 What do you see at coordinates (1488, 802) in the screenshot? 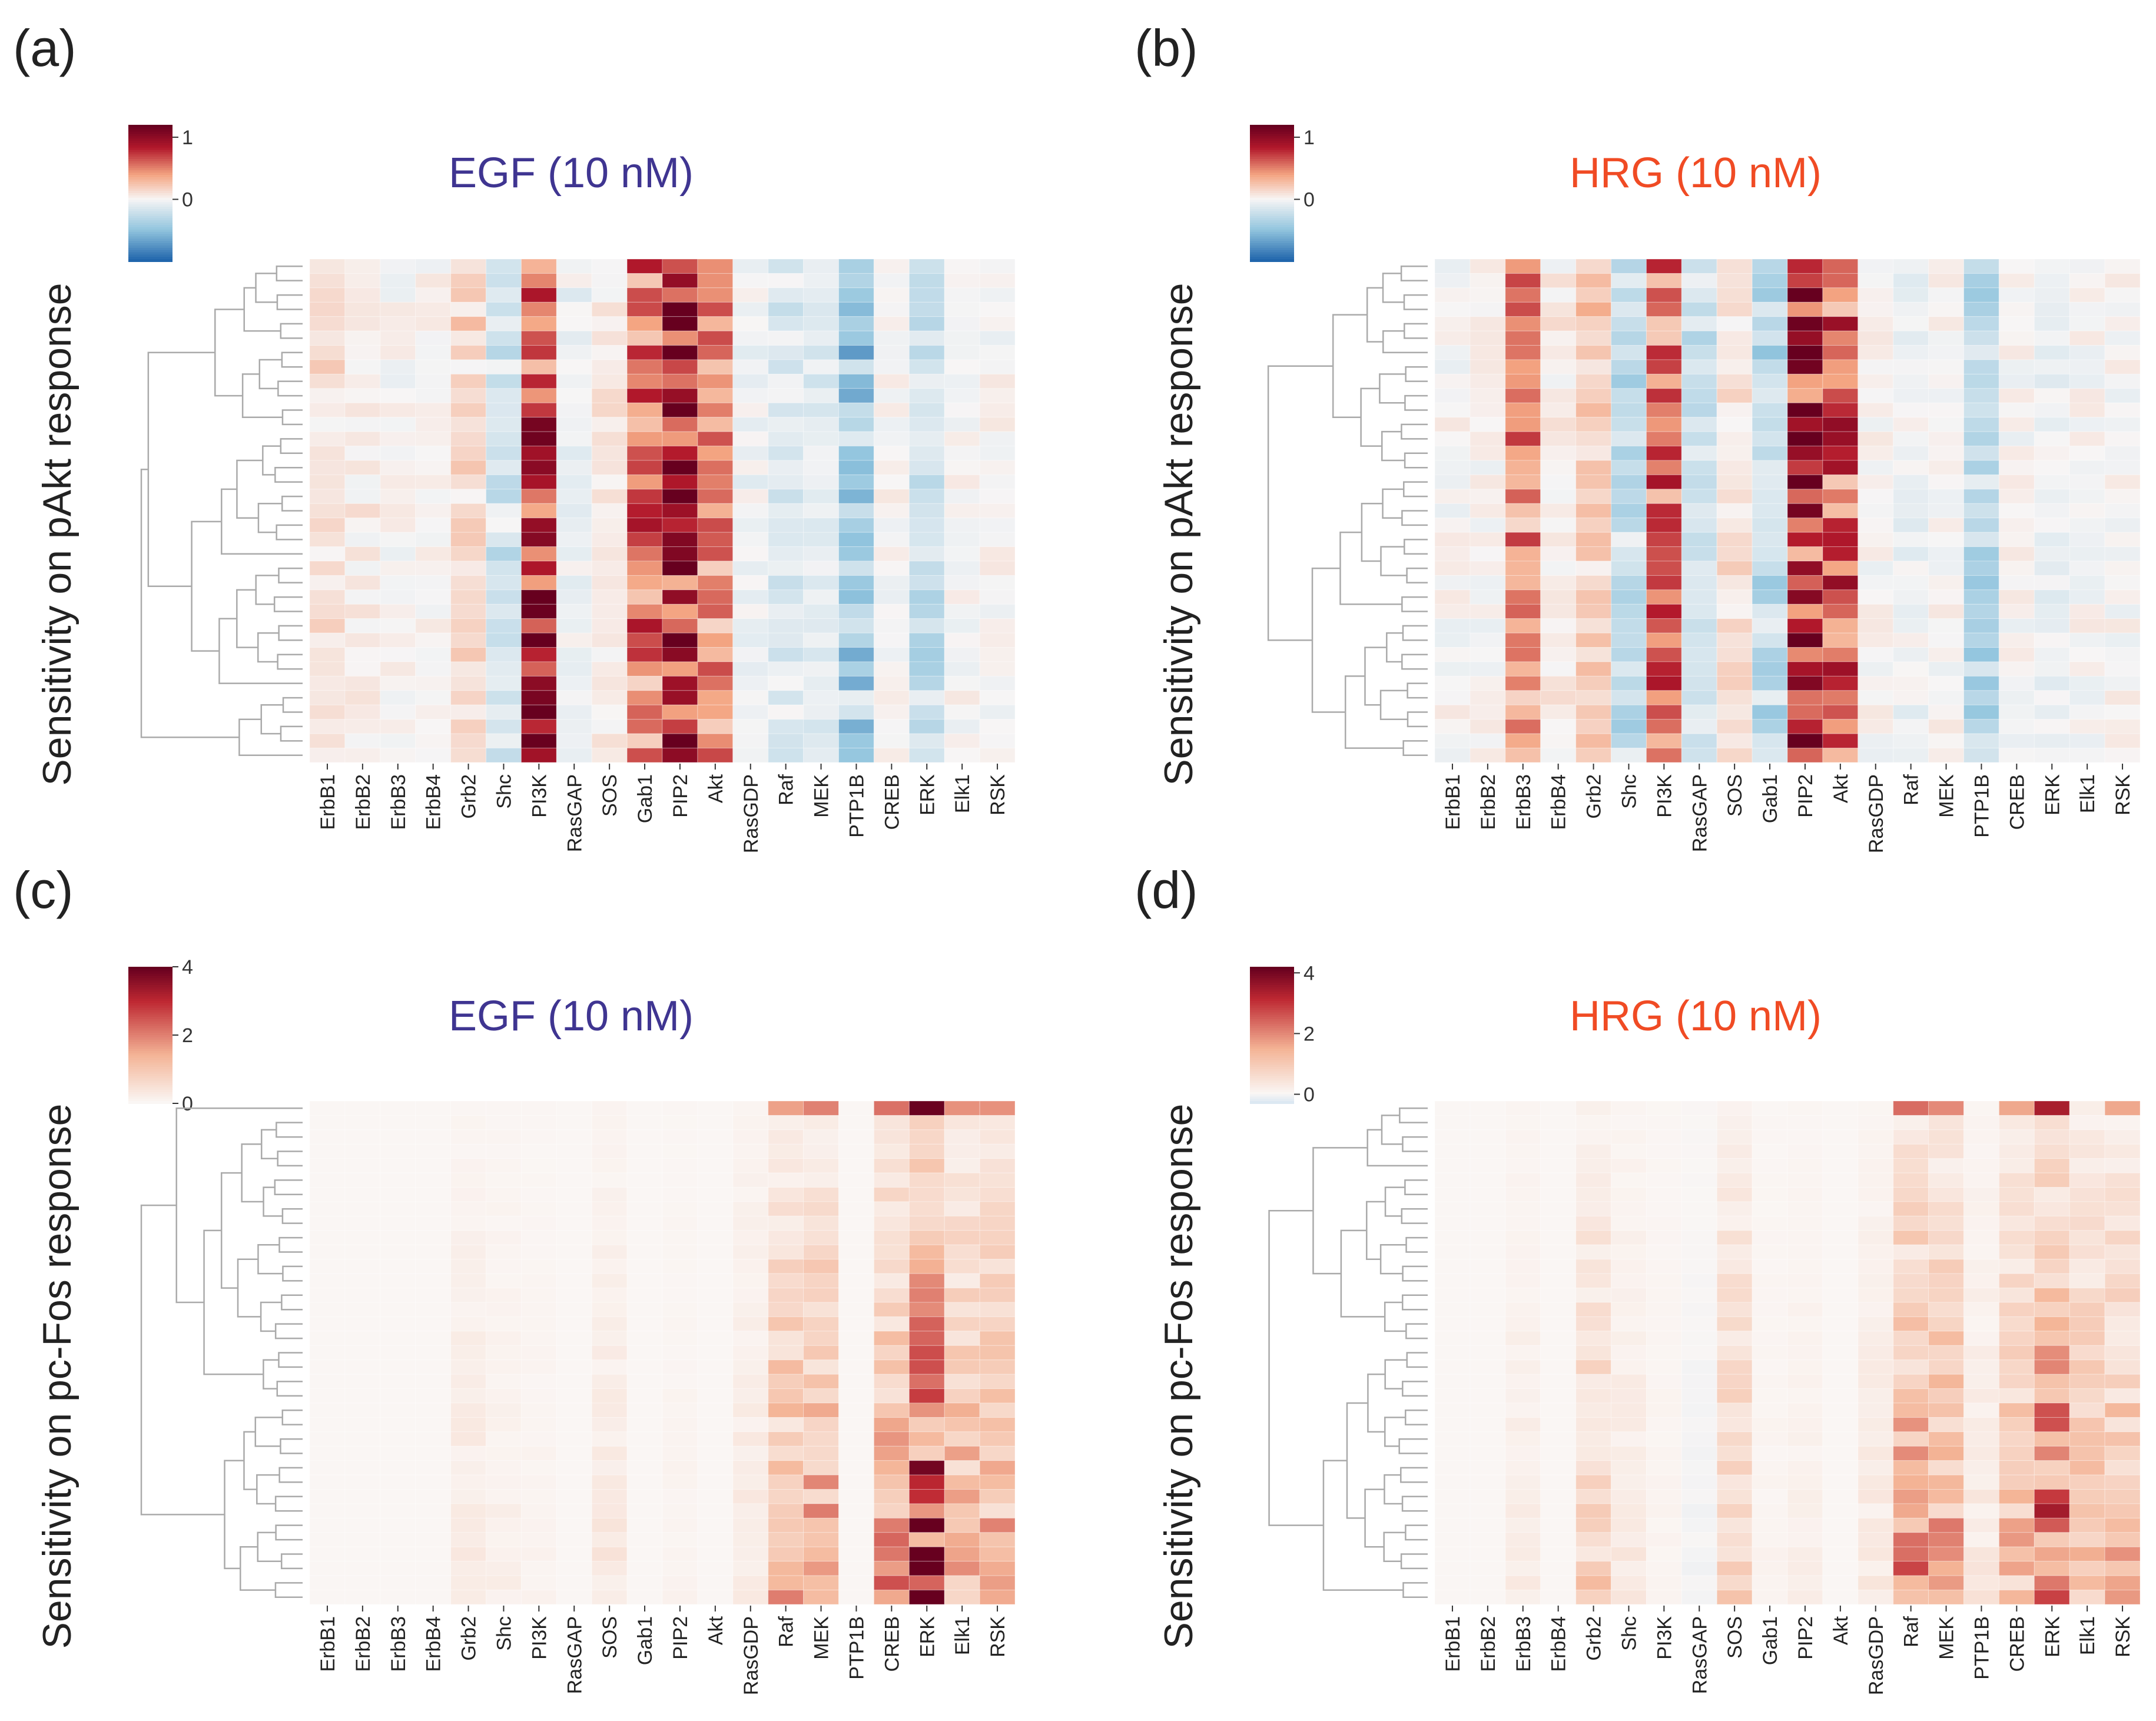
I see `x-tick-label: ErbB2` at bounding box center [1488, 802].